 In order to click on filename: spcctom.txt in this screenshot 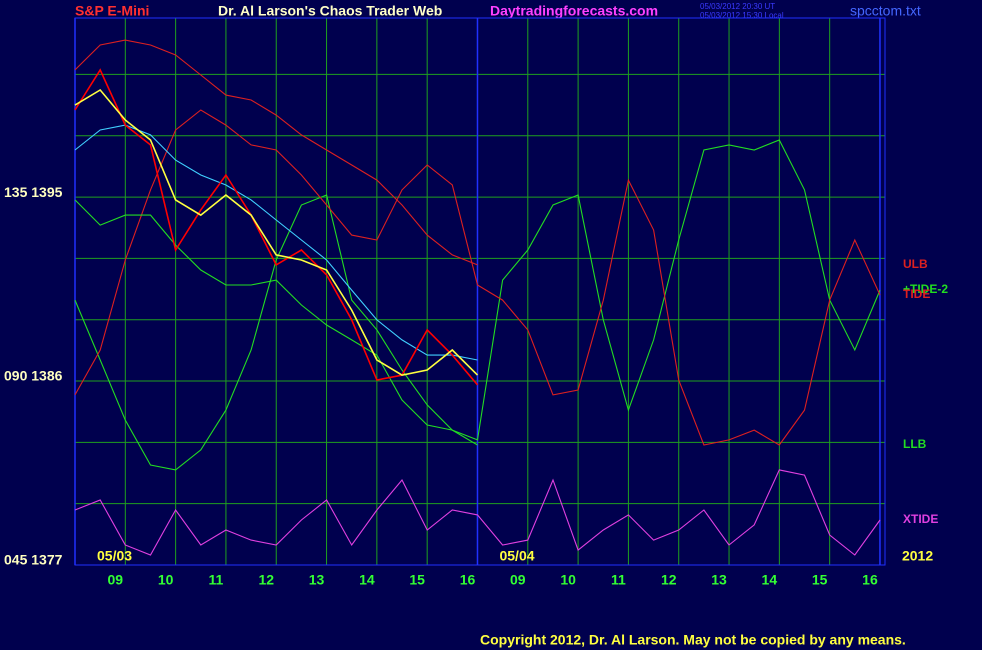, I will do `click(885, 11)`.